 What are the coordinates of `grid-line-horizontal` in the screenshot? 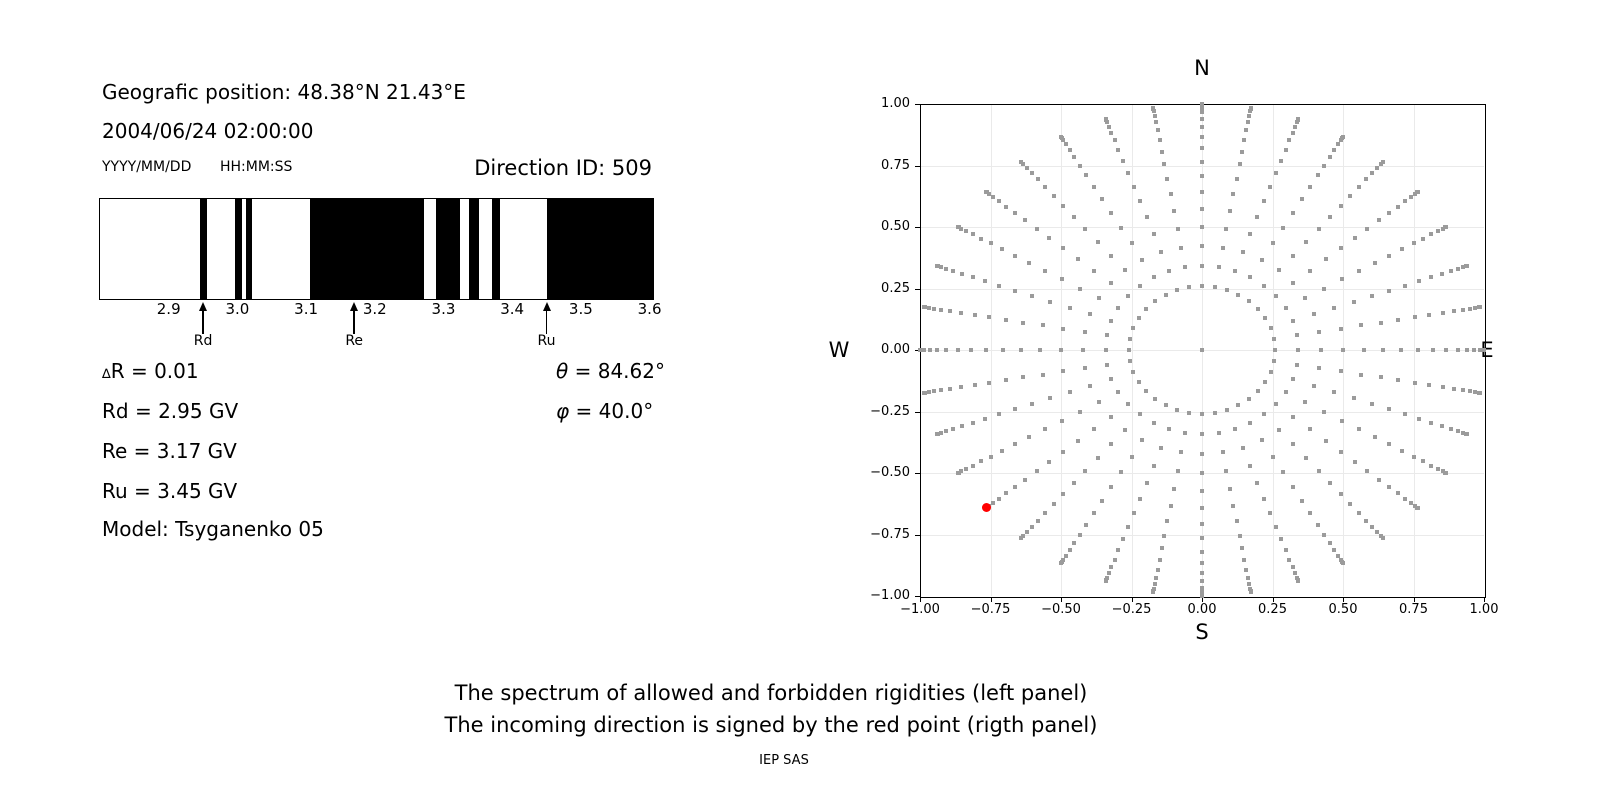 It's located at (1202, 166).